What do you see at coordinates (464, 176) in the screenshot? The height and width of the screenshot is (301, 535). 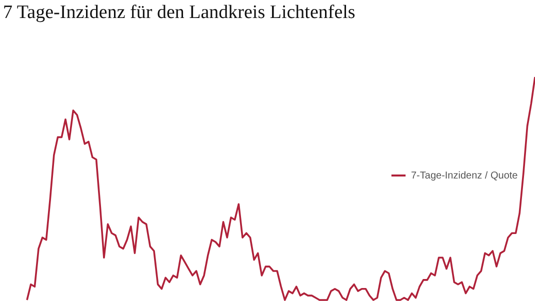 I see `legend-label: 7-Tage-Inzidenz / Quote` at bounding box center [464, 176].